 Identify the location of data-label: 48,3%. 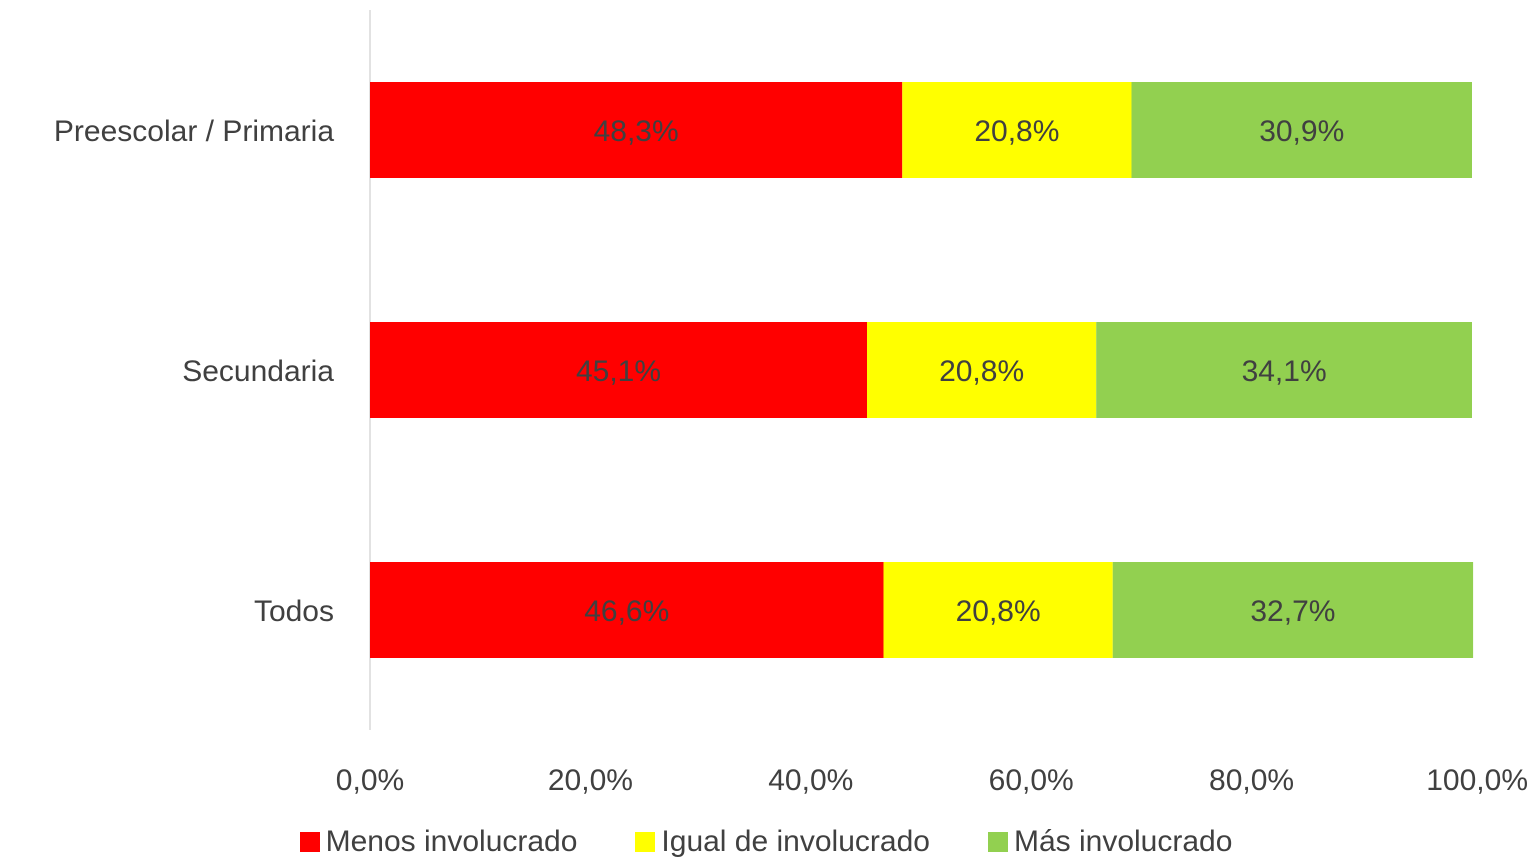
(636, 131).